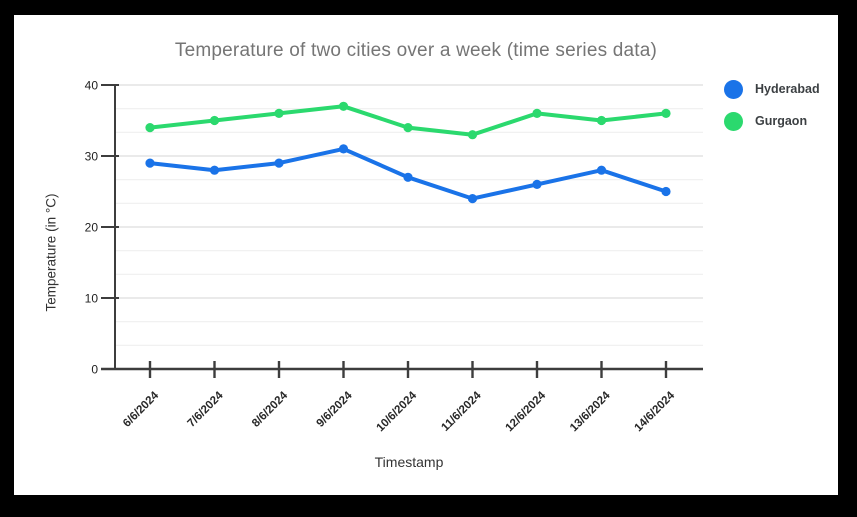 The width and height of the screenshot is (857, 517). Describe the element at coordinates (94, 370) in the screenshot. I see `y-tick-label: 0` at that location.